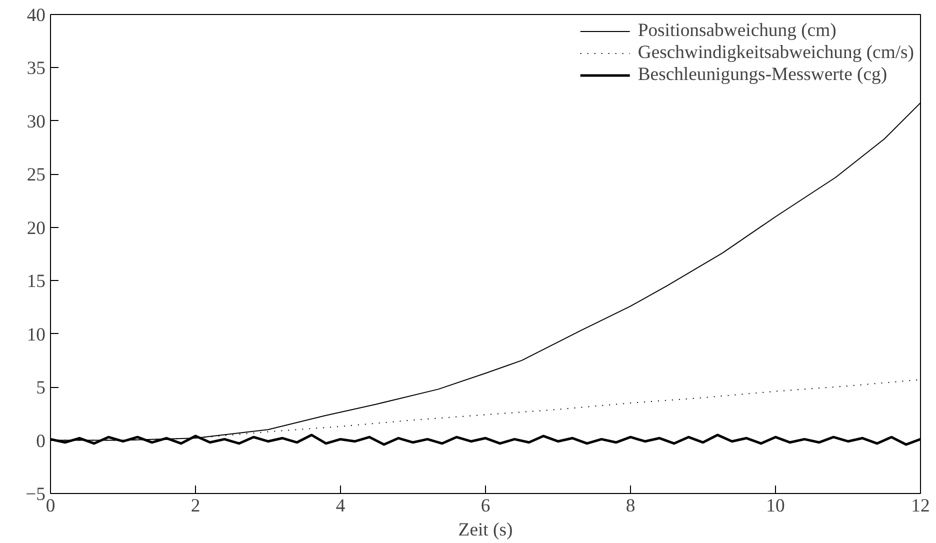 The height and width of the screenshot is (543, 936). I want to click on y-tick-label: 0, so click(41, 441).